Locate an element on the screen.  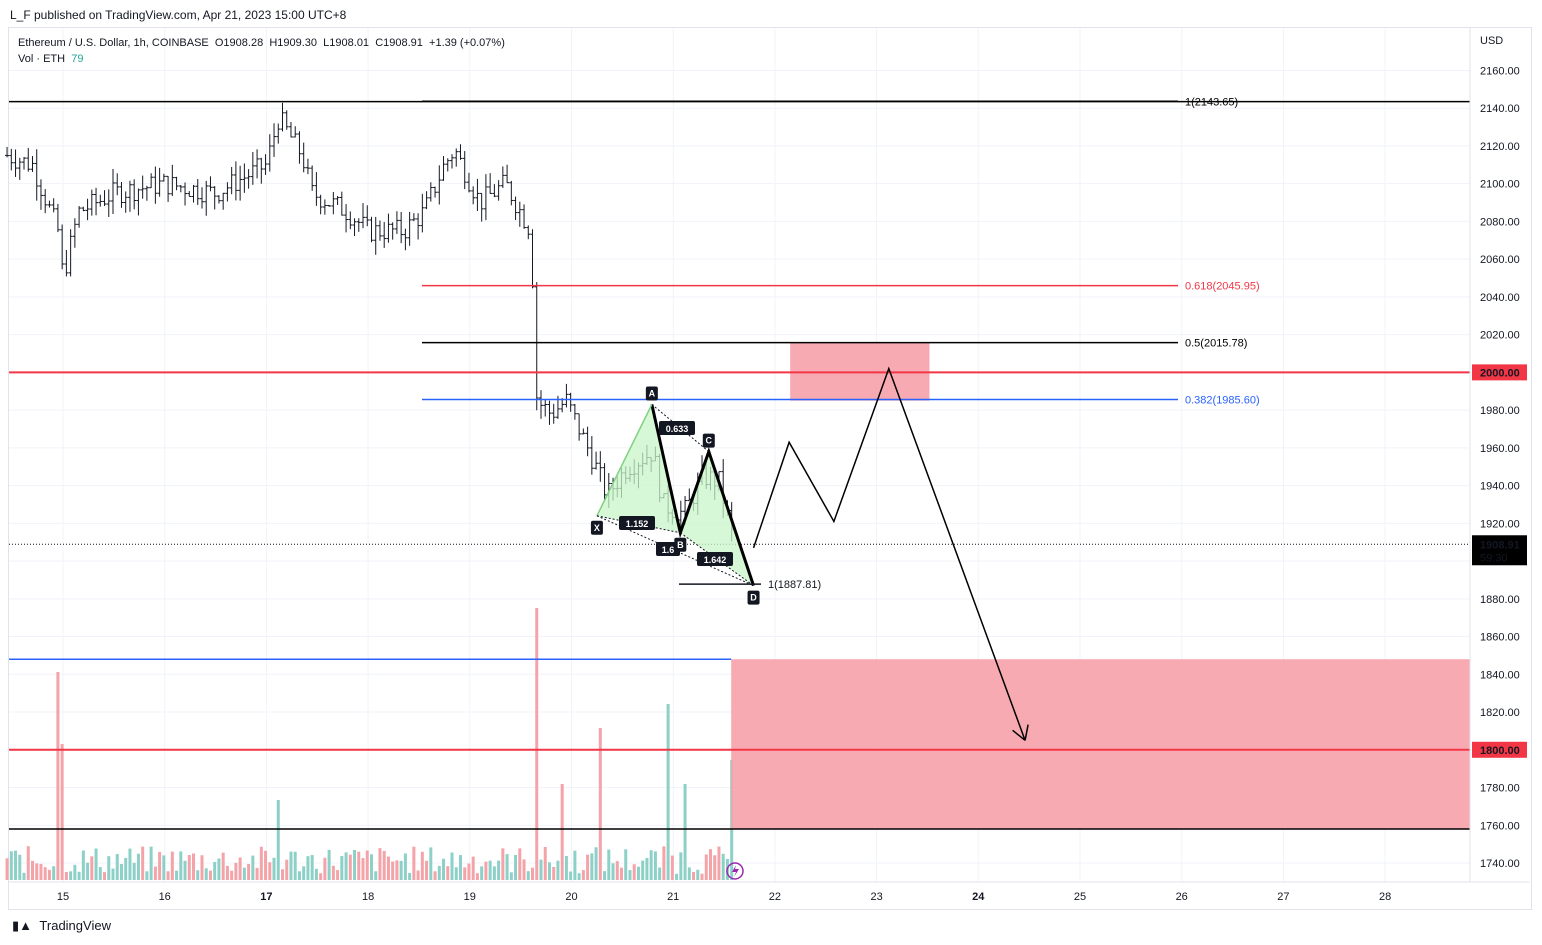
ratio-label: 1.642 is located at coordinates (715, 560).